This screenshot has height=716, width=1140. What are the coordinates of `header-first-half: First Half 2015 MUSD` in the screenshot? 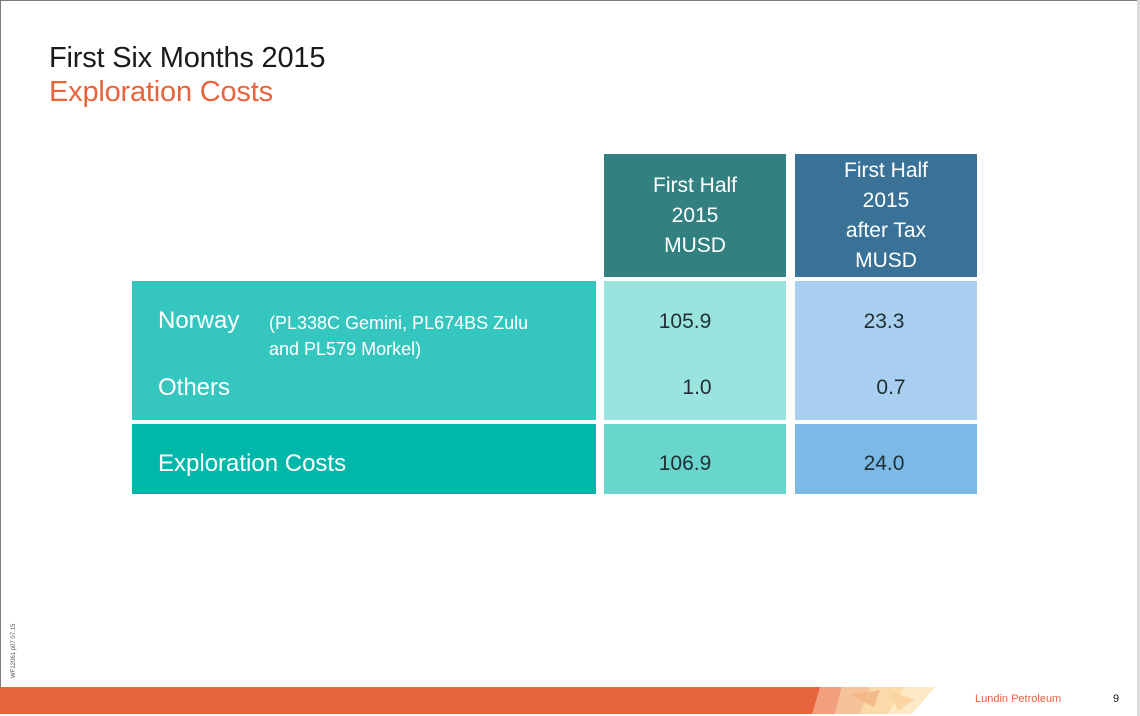 It's located at (695, 215).